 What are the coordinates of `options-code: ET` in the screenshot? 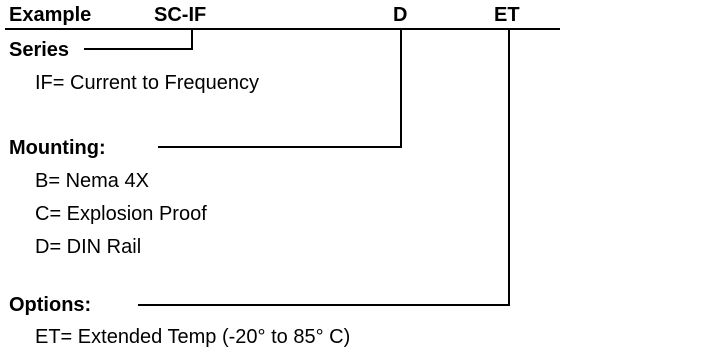 It's located at (507, 15).